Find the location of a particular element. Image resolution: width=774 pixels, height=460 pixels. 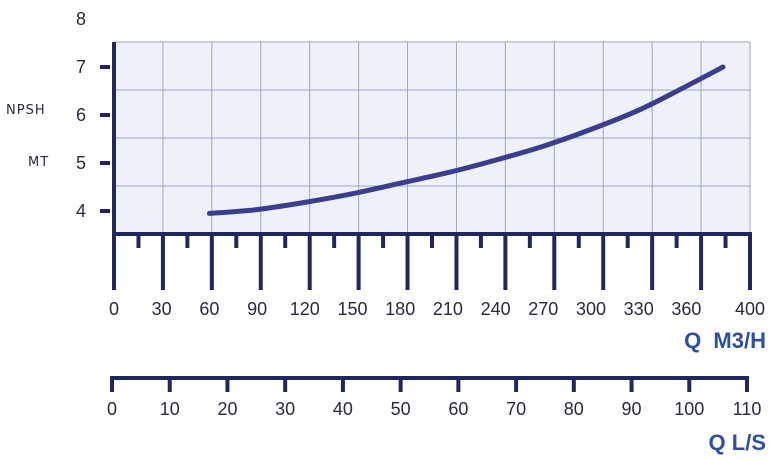

x-tick-label-m3h: 90 is located at coordinates (257, 309).